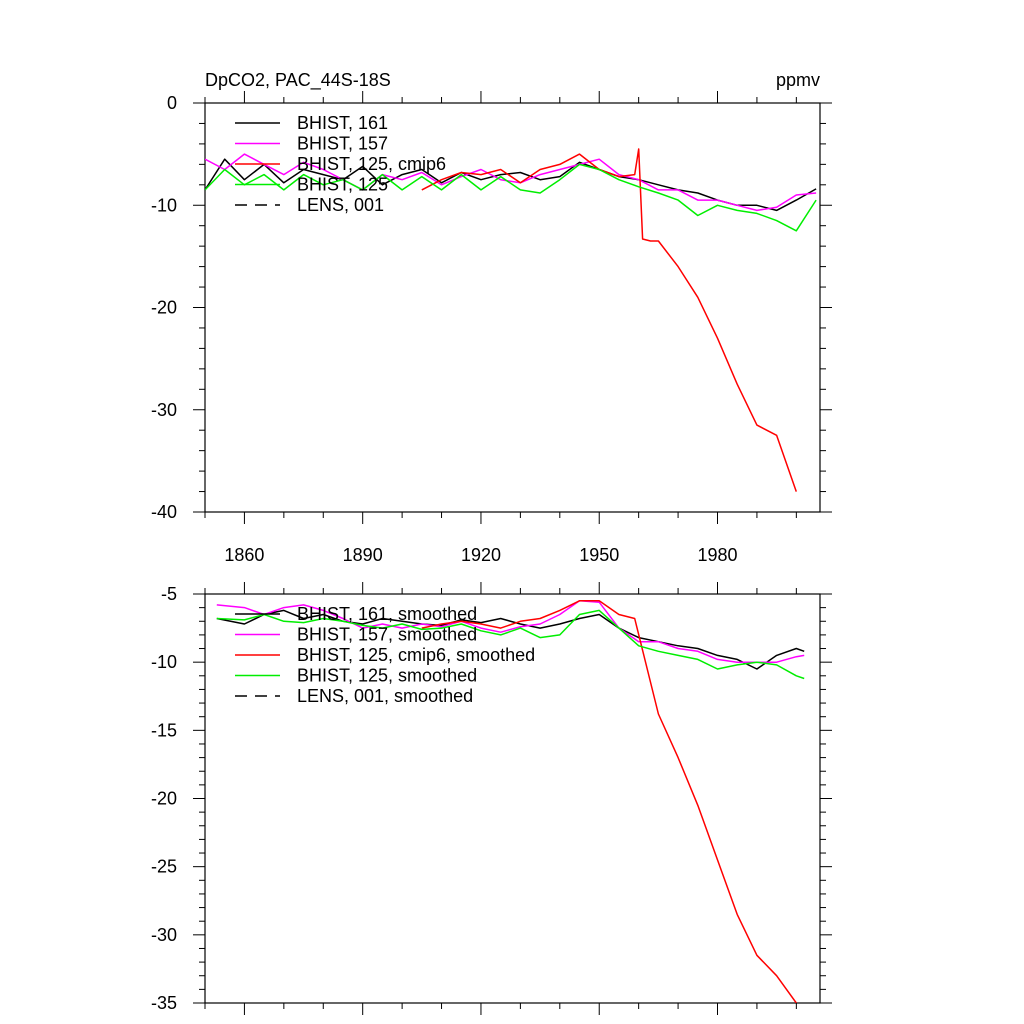 The image size is (1024, 1024). What do you see at coordinates (244, 555) in the screenshot?
I see `x-tick-label: 1860` at bounding box center [244, 555].